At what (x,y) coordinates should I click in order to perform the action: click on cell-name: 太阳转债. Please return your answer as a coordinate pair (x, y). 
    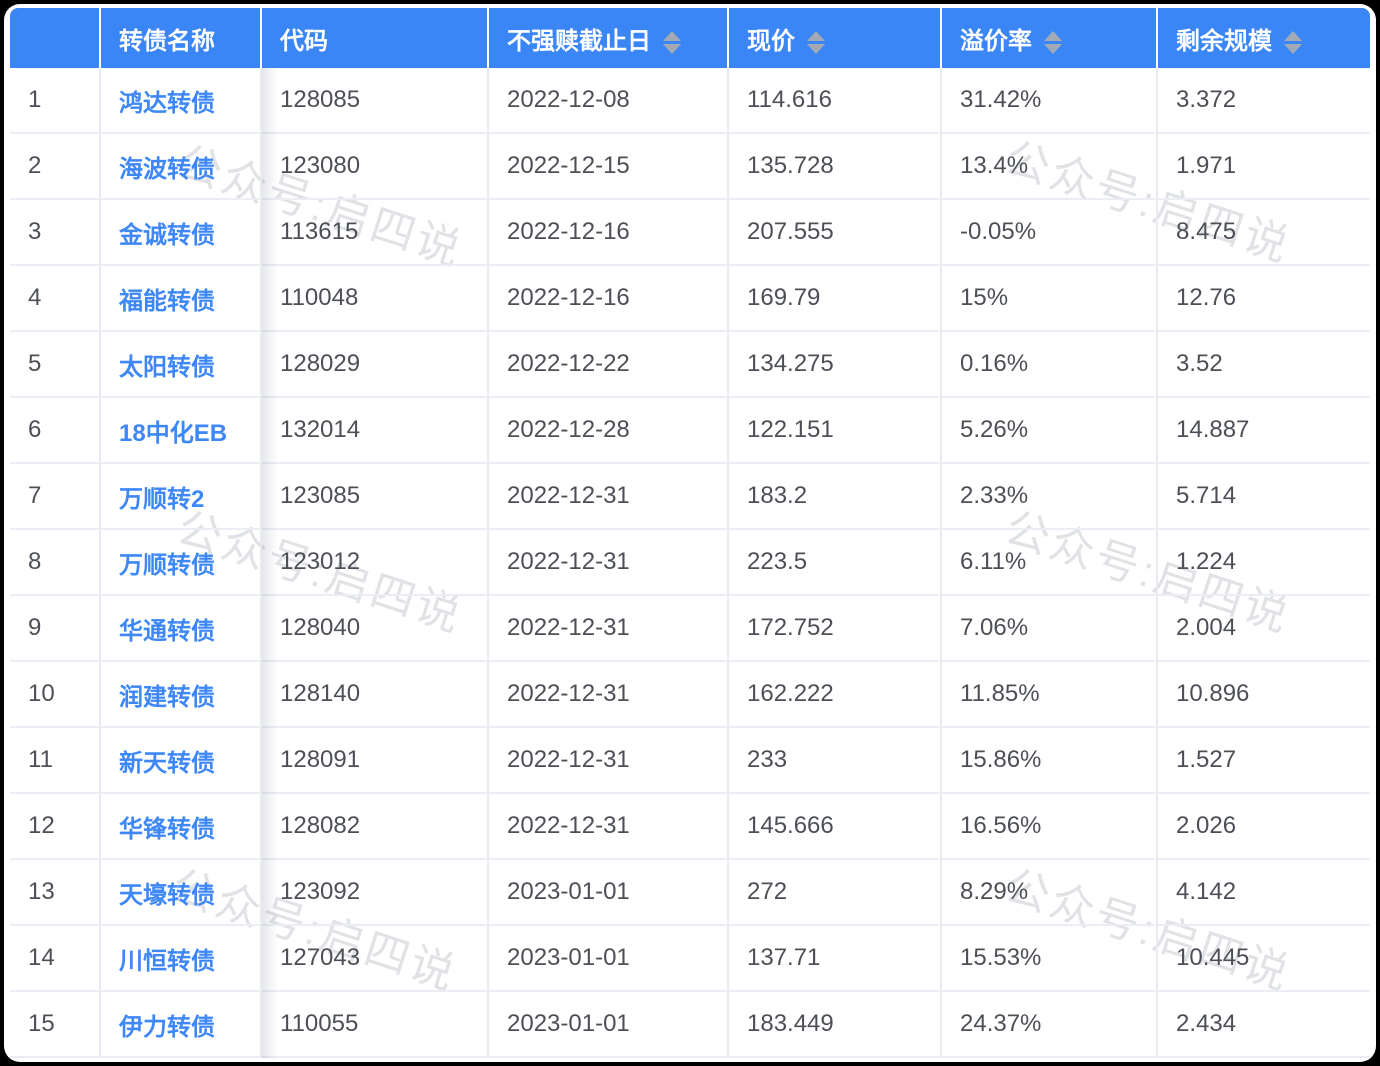
    Looking at the image, I should click on (181, 365).